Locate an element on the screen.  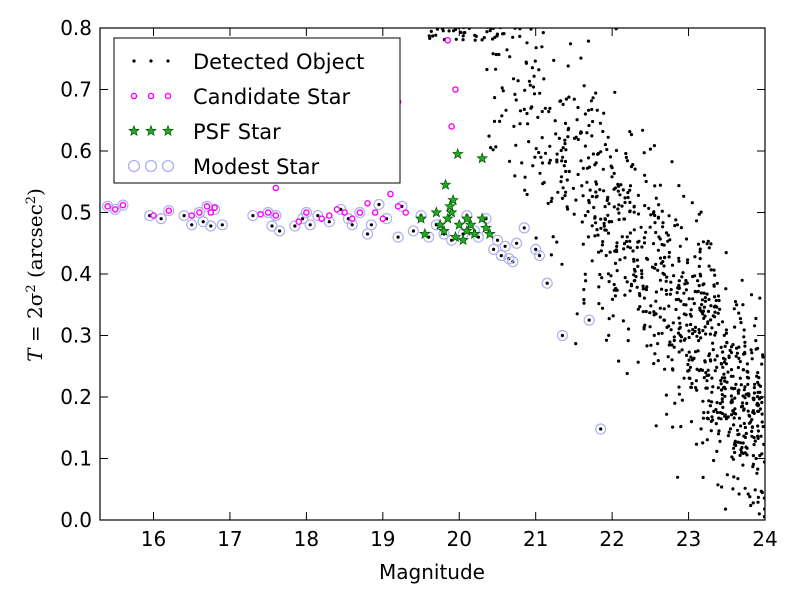
legend-box is located at coordinates (257, 110).